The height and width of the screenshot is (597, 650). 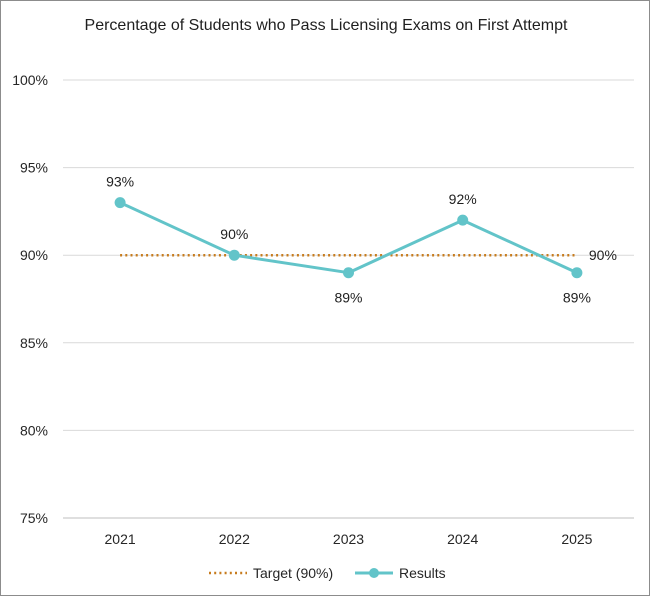 I want to click on y-tick-label: 80%, so click(x=34, y=430).